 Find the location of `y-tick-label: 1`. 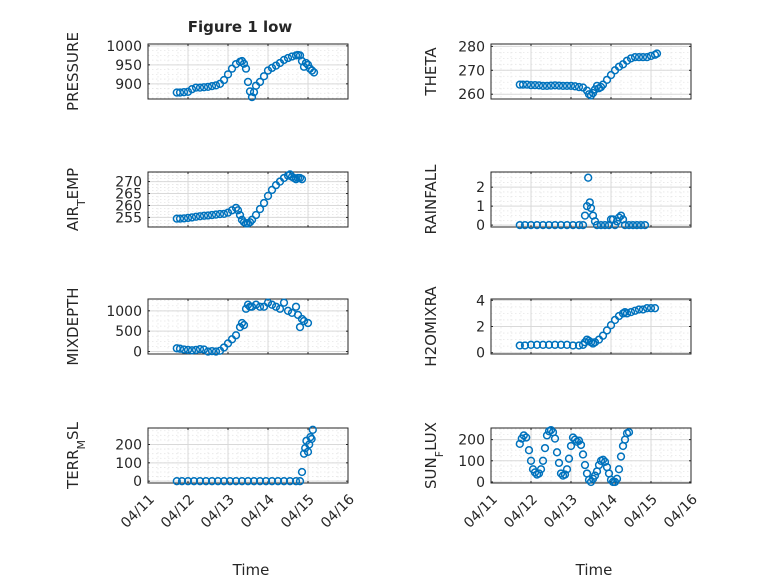

y-tick-label: 1 is located at coordinates (480, 207).